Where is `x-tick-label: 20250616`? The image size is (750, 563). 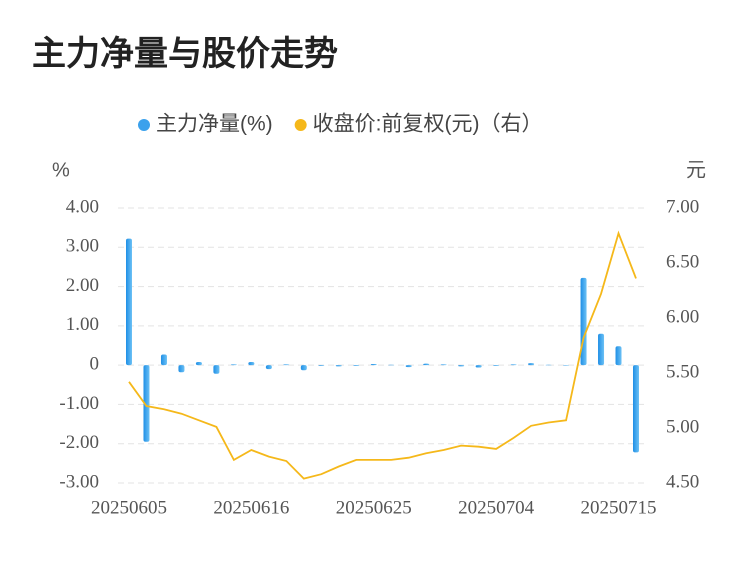 x-tick-label: 20250616 is located at coordinates (251, 507).